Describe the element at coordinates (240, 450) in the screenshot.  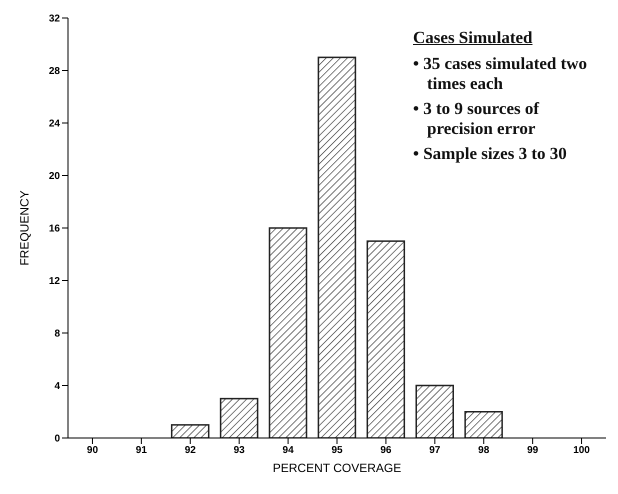
I see `x-tick-label: 93` at that location.